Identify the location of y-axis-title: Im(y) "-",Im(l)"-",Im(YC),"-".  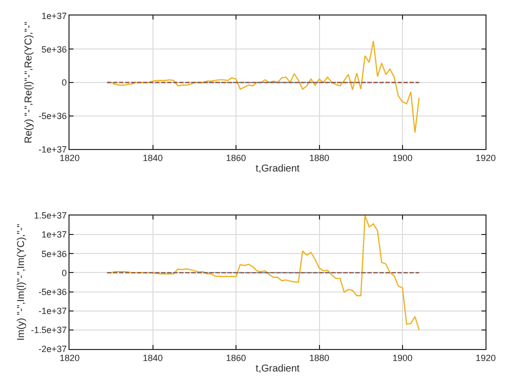
(21, 282).